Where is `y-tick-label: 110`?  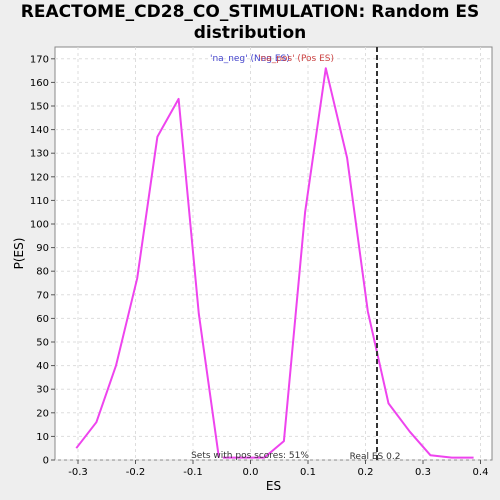 y-tick-label: 110 is located at coordinates (39, 201).